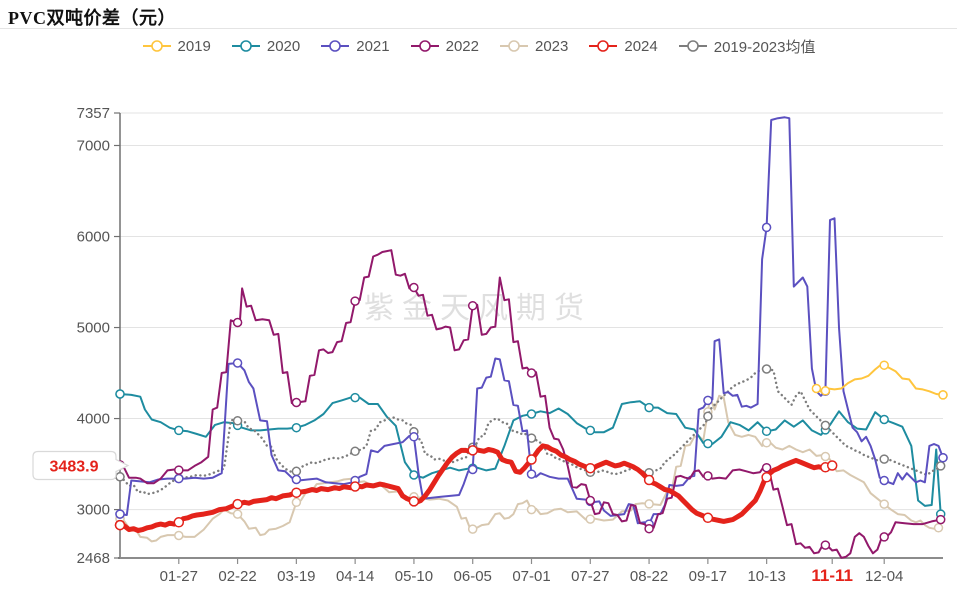 Image resolution: width=957 pixels, height=591 pixels. I want to click on y-tick-label: 6000, so click(93, 237).